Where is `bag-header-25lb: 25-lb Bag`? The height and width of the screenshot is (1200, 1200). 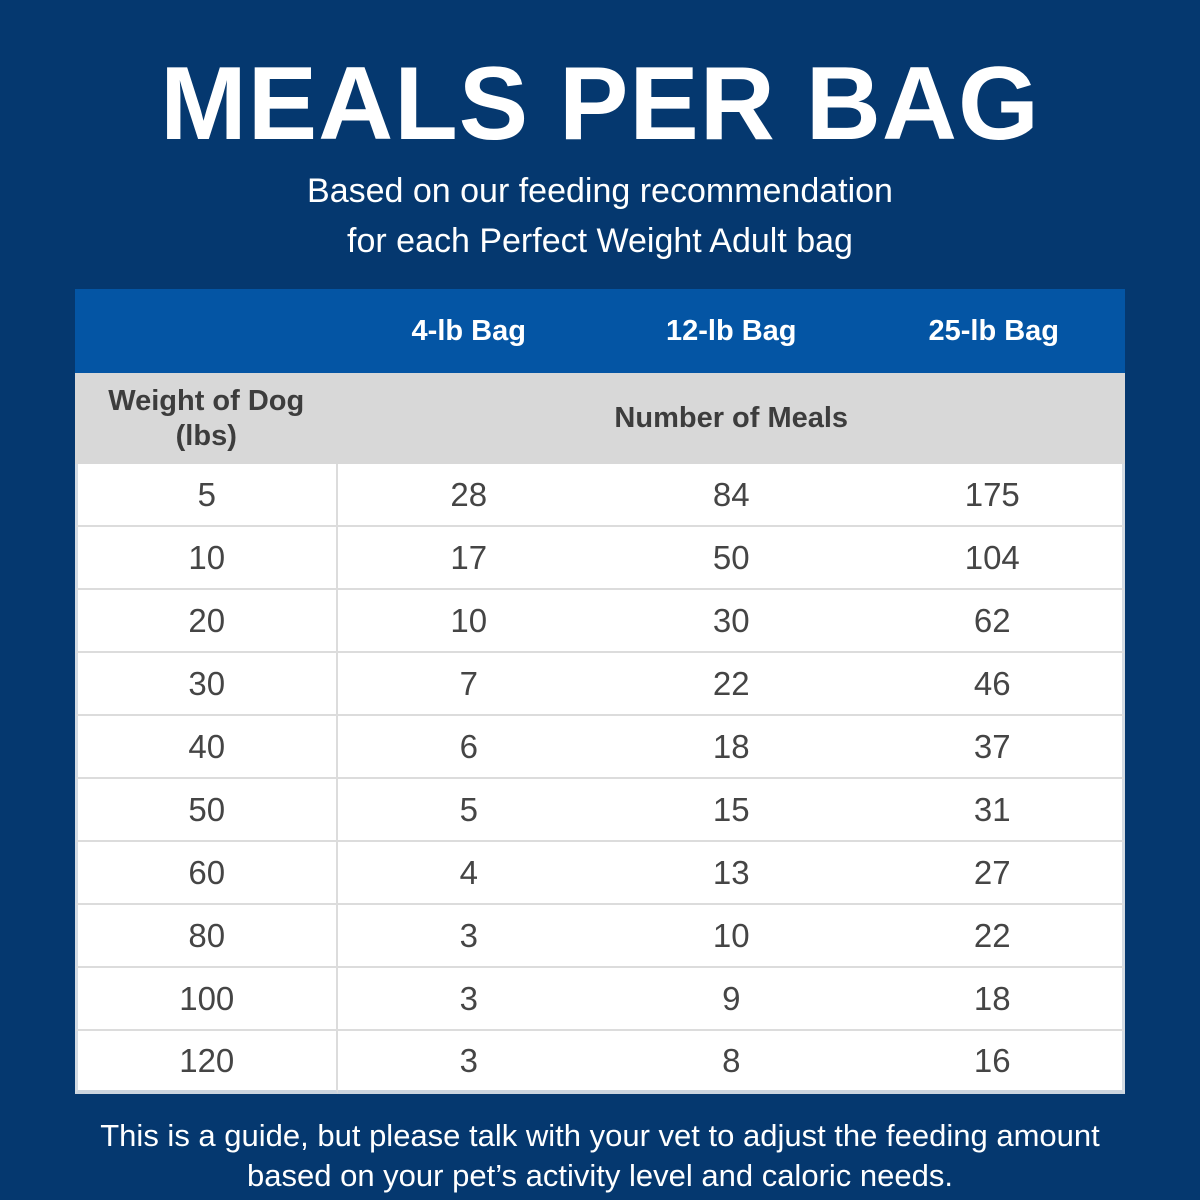 bag-header-25lb: 25-lb Bag is located at coordinates (993, 331).